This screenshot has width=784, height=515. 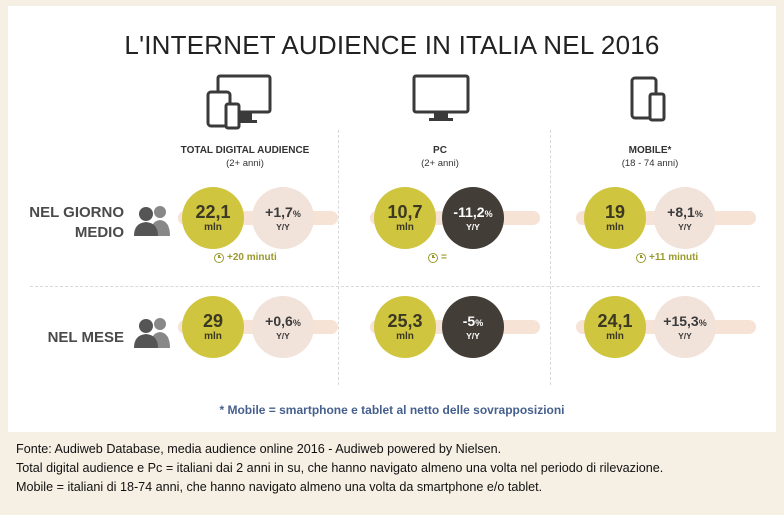 I want to click on value-number: 24,1, so click(x=615, y=320).